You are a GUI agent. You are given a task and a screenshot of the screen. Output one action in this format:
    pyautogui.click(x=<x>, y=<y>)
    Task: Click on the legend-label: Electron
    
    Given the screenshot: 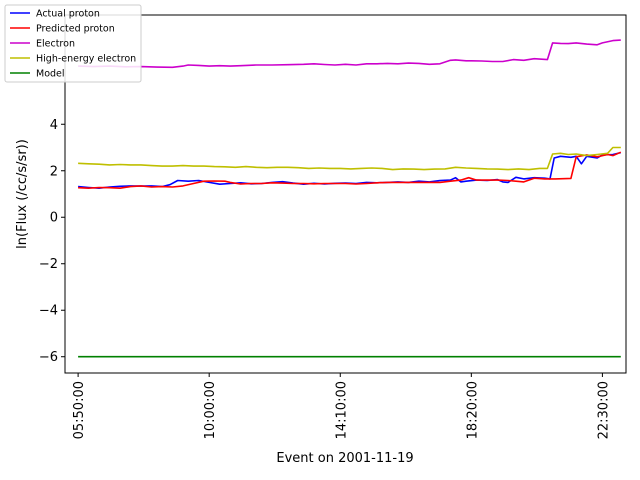 What is the action you would take?
    pyautogui.click(x=55, y=44)
    